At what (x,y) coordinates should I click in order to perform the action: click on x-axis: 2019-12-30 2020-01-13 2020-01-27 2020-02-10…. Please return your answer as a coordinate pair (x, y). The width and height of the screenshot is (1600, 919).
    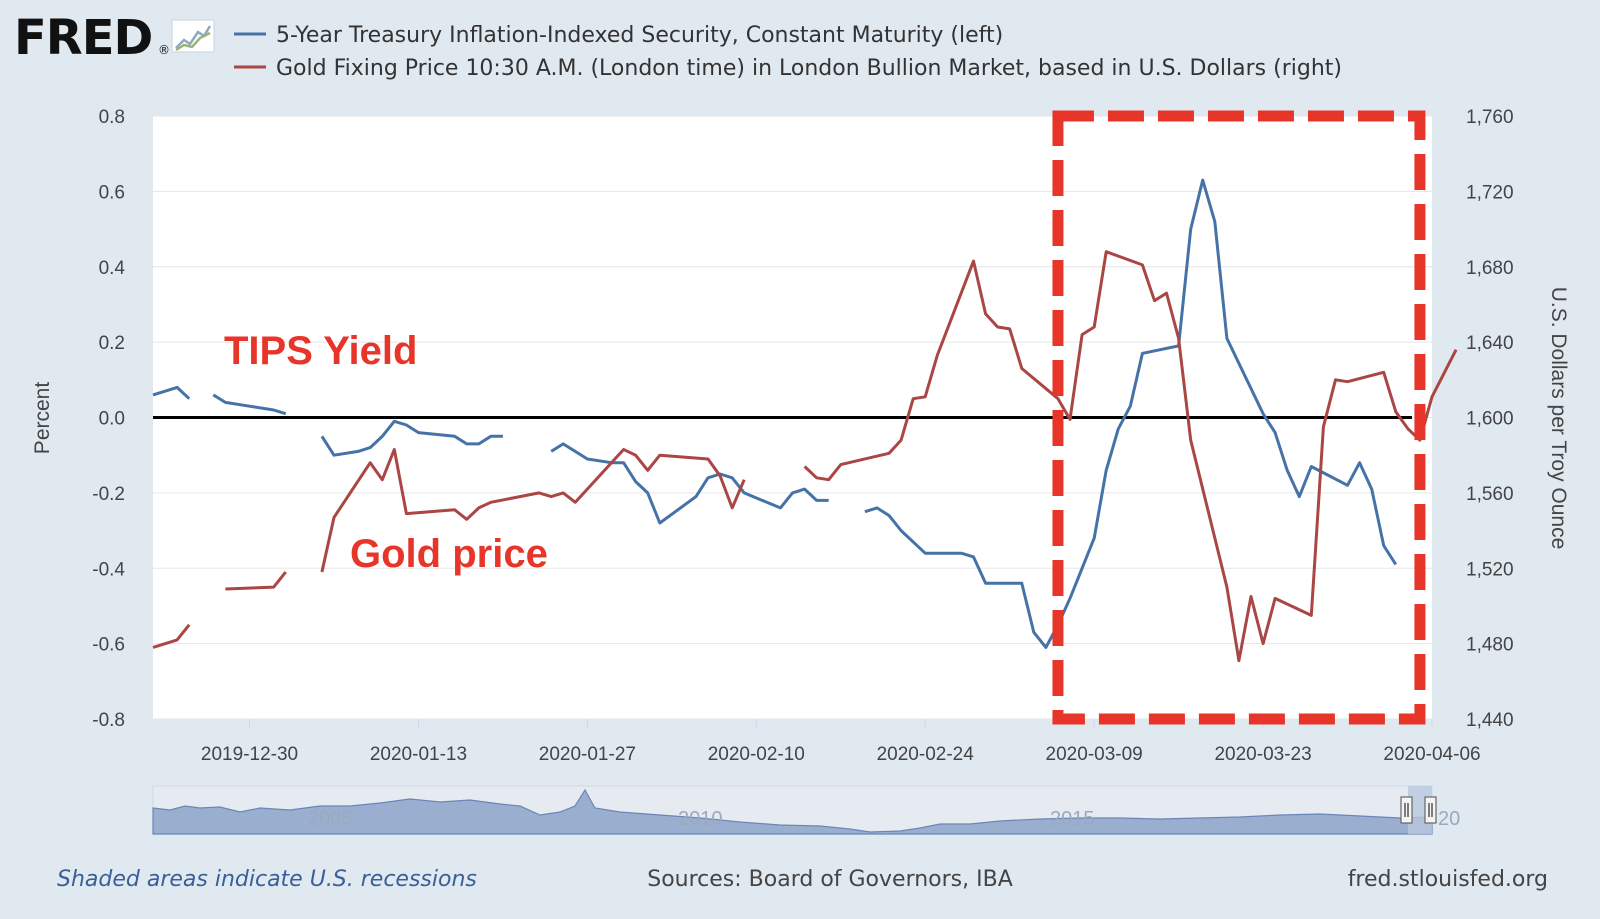
    Looking at the image, I should click on (841, 742).